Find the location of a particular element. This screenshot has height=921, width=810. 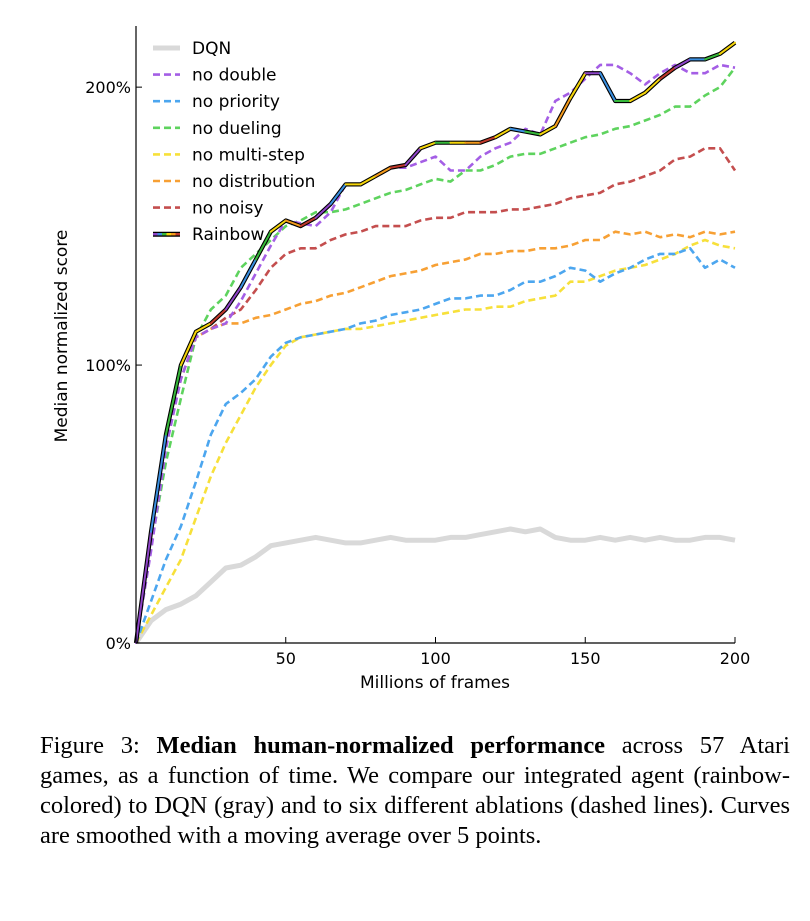

y-axis-label: Median normalized score is located at coordinates (62, 336).